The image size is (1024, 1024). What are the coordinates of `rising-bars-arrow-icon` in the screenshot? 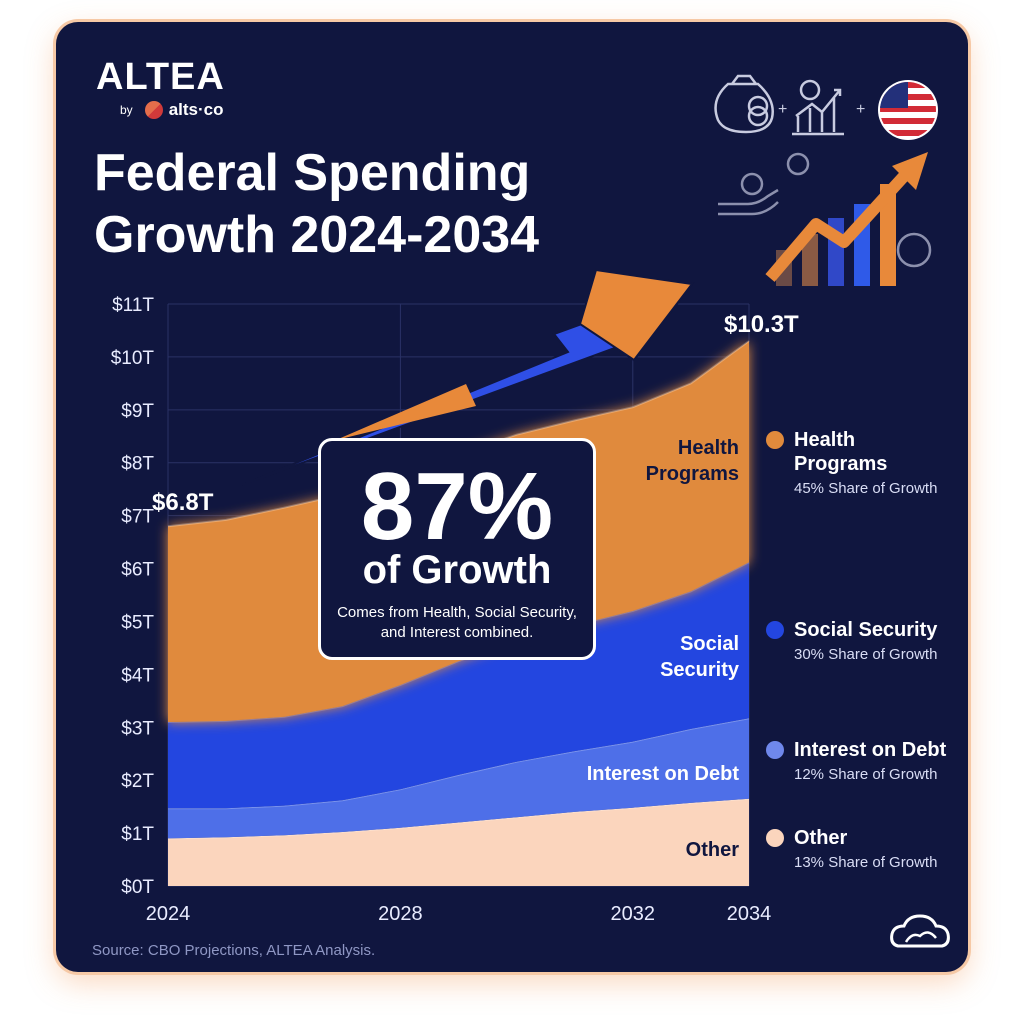 It's located at (846, 219).